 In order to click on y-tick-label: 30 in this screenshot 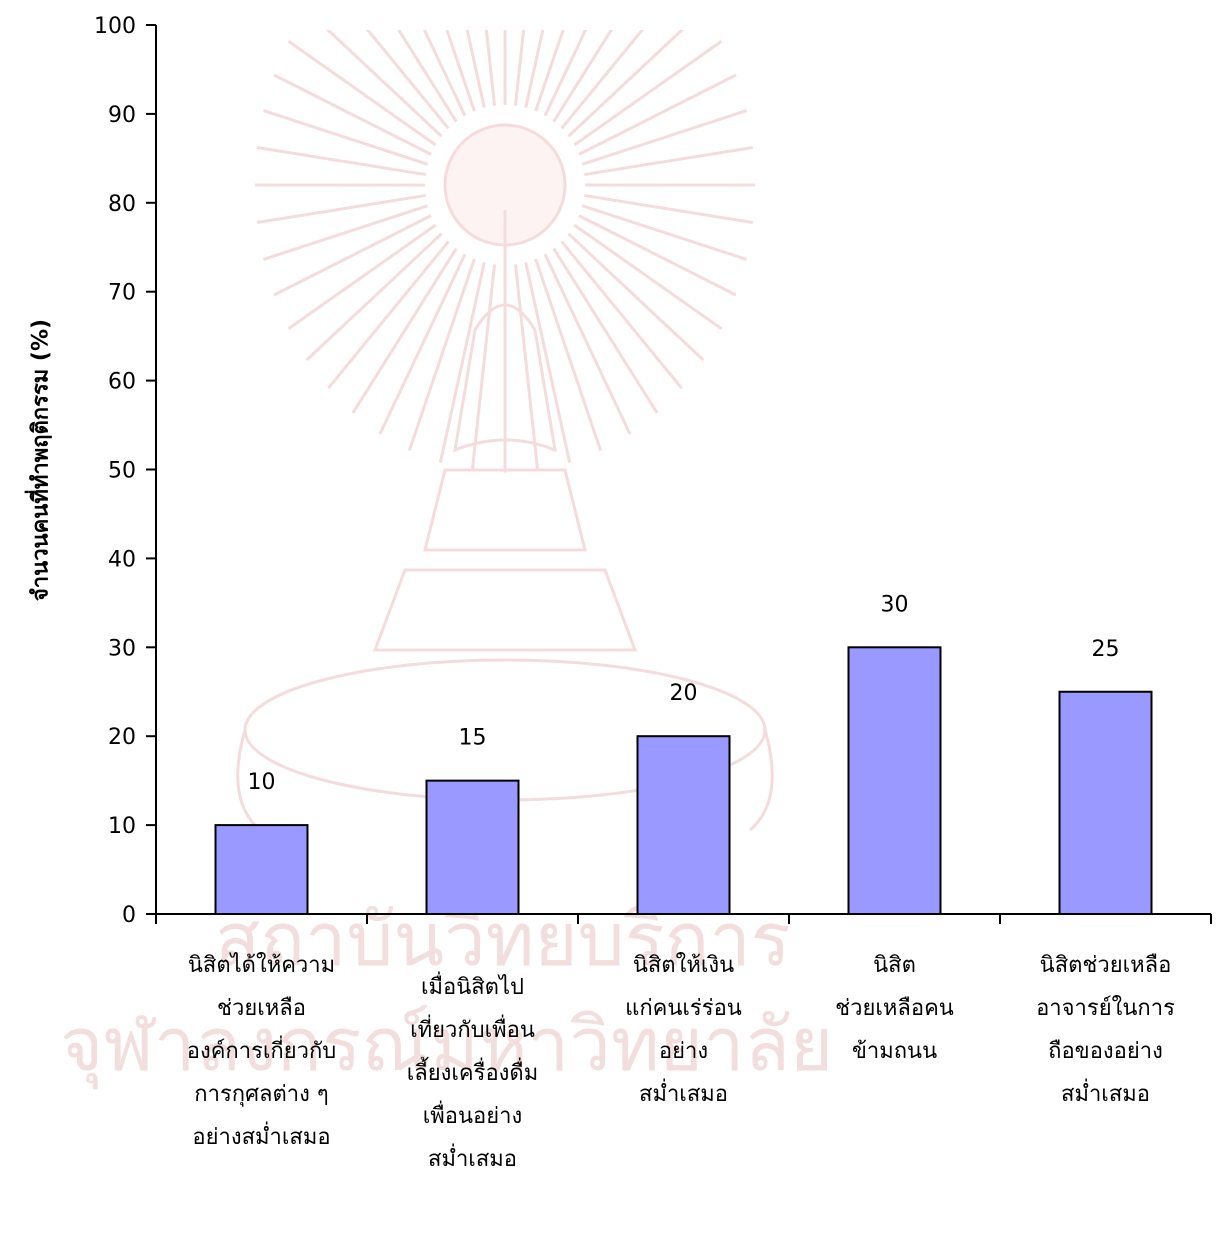, I will do `click(122, 648)`.